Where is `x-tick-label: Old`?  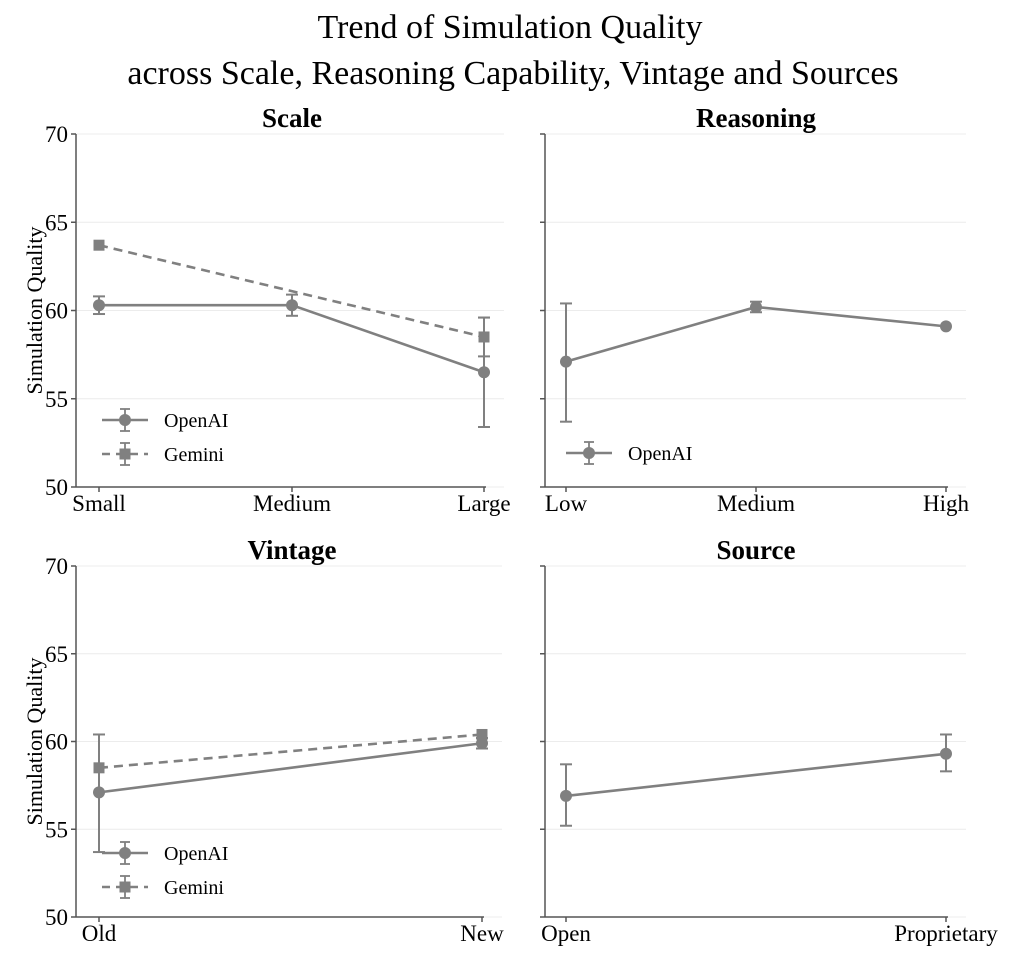
x-tick-label: Old is located at coordinates (99, 933).